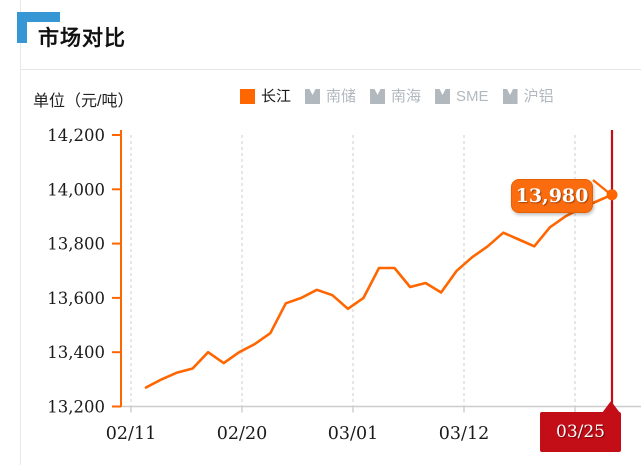 The height and width of the screenshot is (465, 641). Describe the element at coordinates (341, 96) in the screenshot. I see `legend-label: 南储` at that location.